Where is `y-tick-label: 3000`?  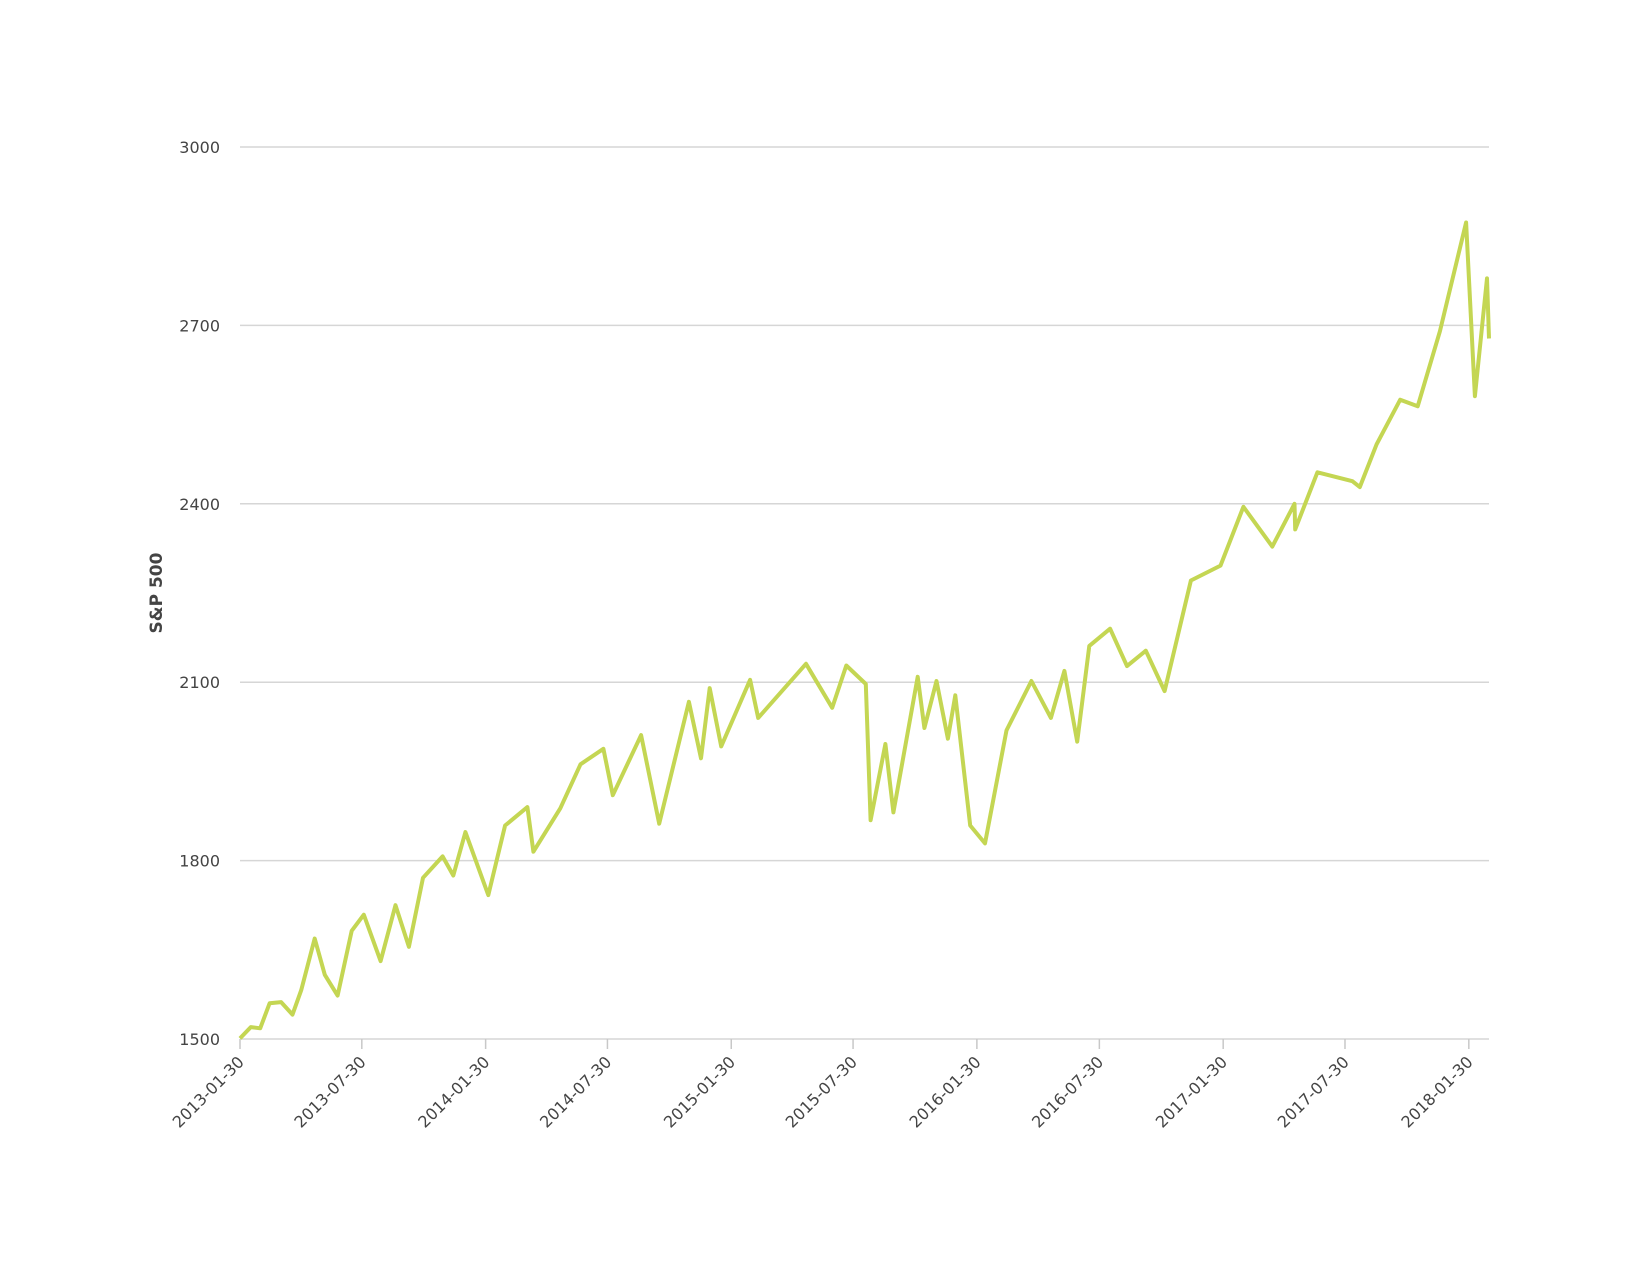
y-tick-label: 3000 is located at coordinates (199, 147).